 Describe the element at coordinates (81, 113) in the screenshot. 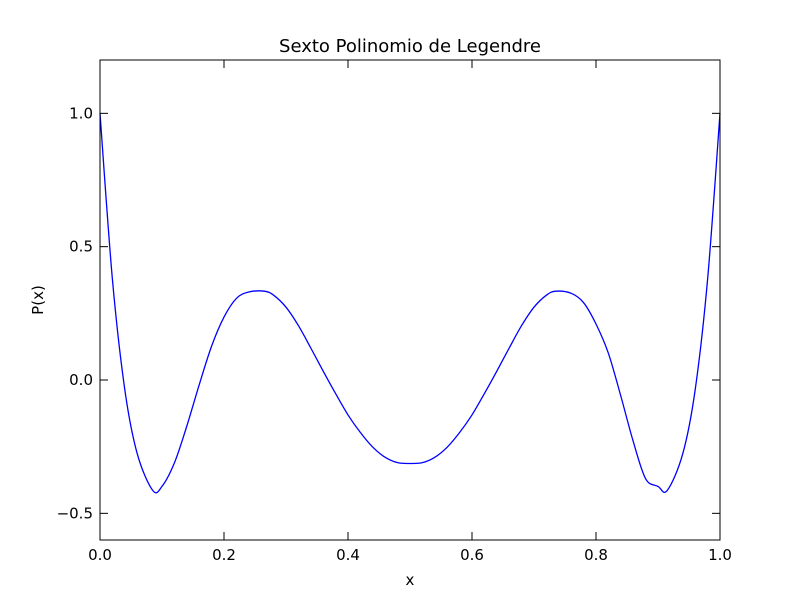

I see `y-tick-label: 1.0` at that location.